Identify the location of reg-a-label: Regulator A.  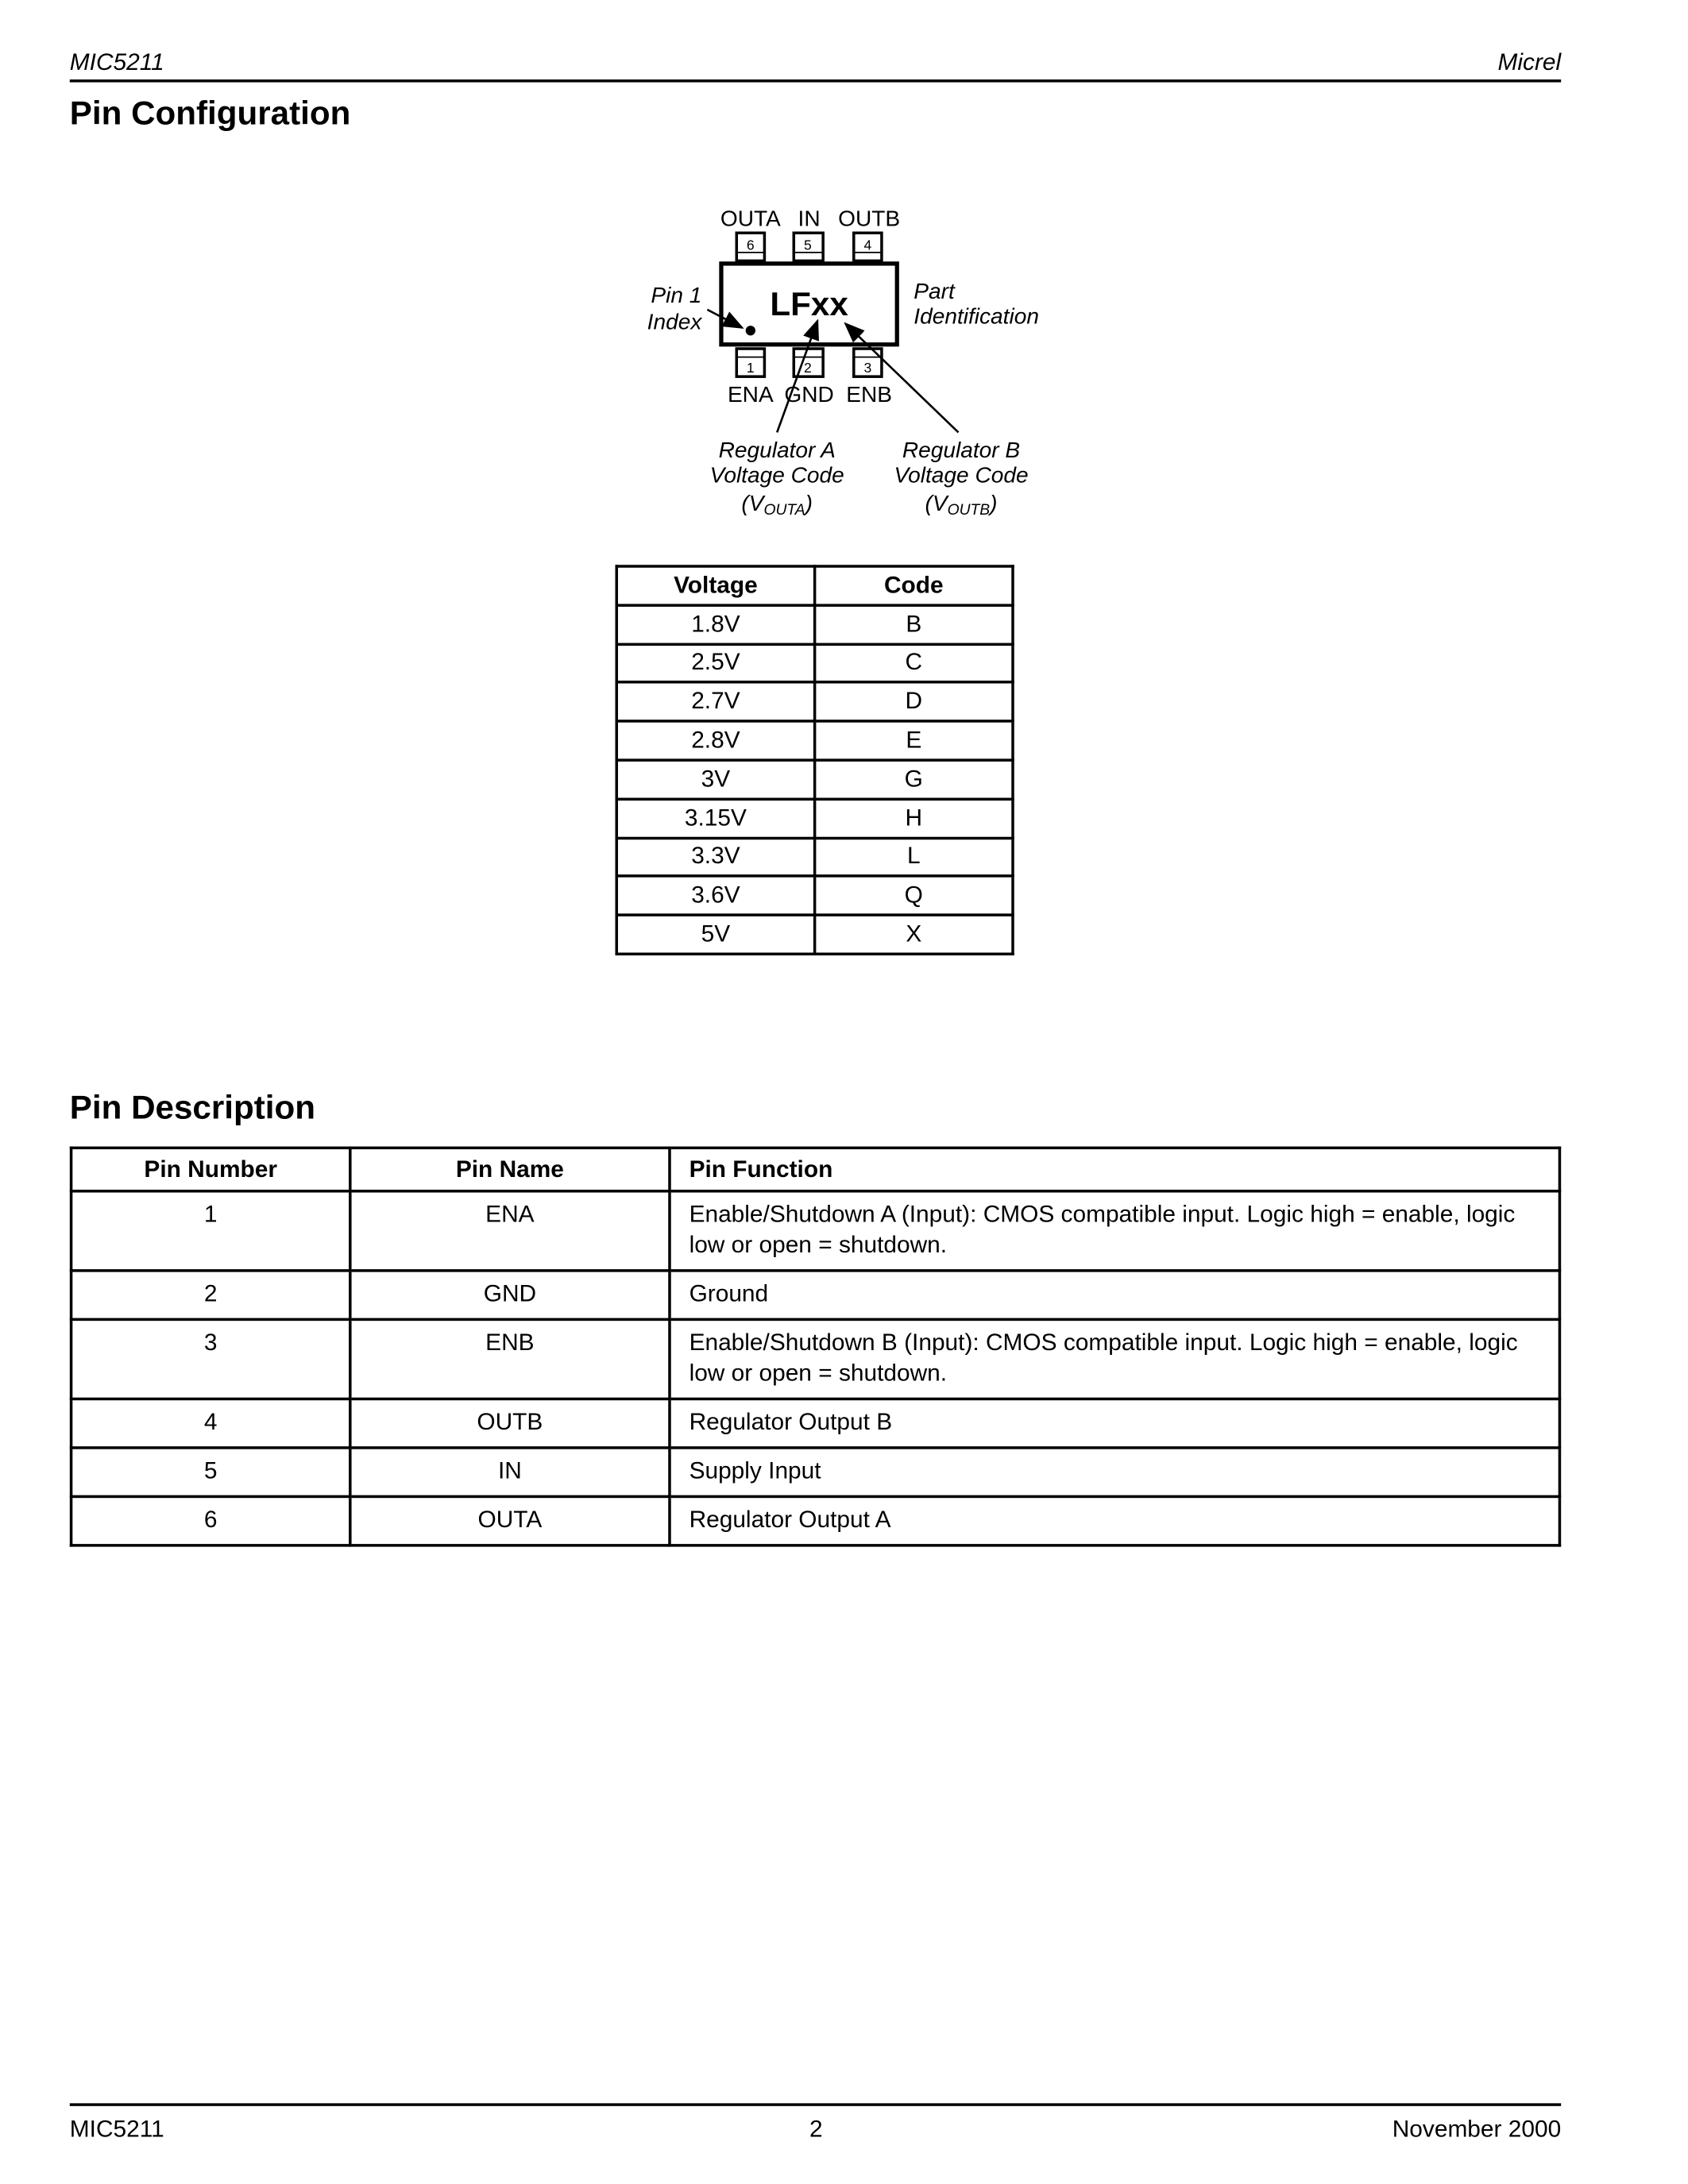
(777, 450).